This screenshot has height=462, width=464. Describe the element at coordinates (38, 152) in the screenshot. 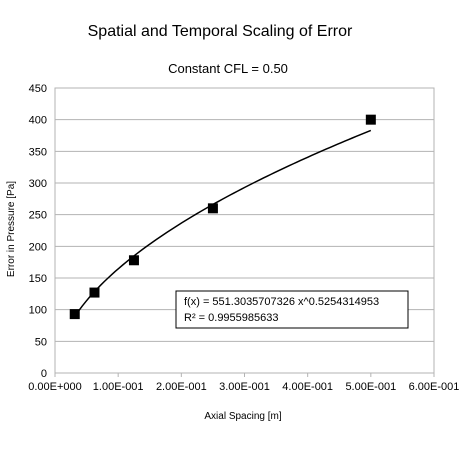

I see `y-tick-label: 350` at that location.